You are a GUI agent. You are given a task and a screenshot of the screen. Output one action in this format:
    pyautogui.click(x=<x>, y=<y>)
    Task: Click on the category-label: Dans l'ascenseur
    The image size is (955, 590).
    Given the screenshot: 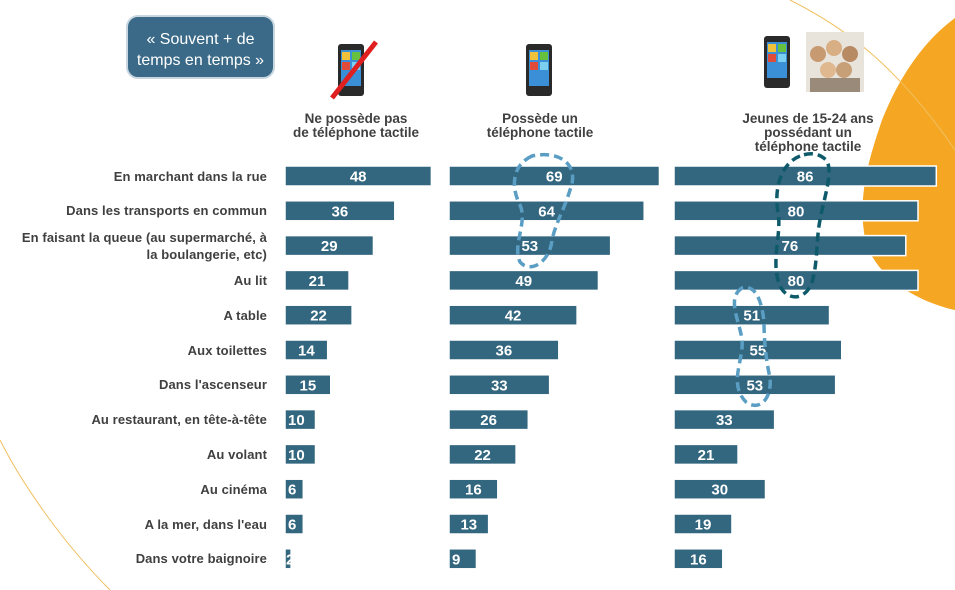 What is the action you would take?
    pyautogui.click(x=133, y=384)
    